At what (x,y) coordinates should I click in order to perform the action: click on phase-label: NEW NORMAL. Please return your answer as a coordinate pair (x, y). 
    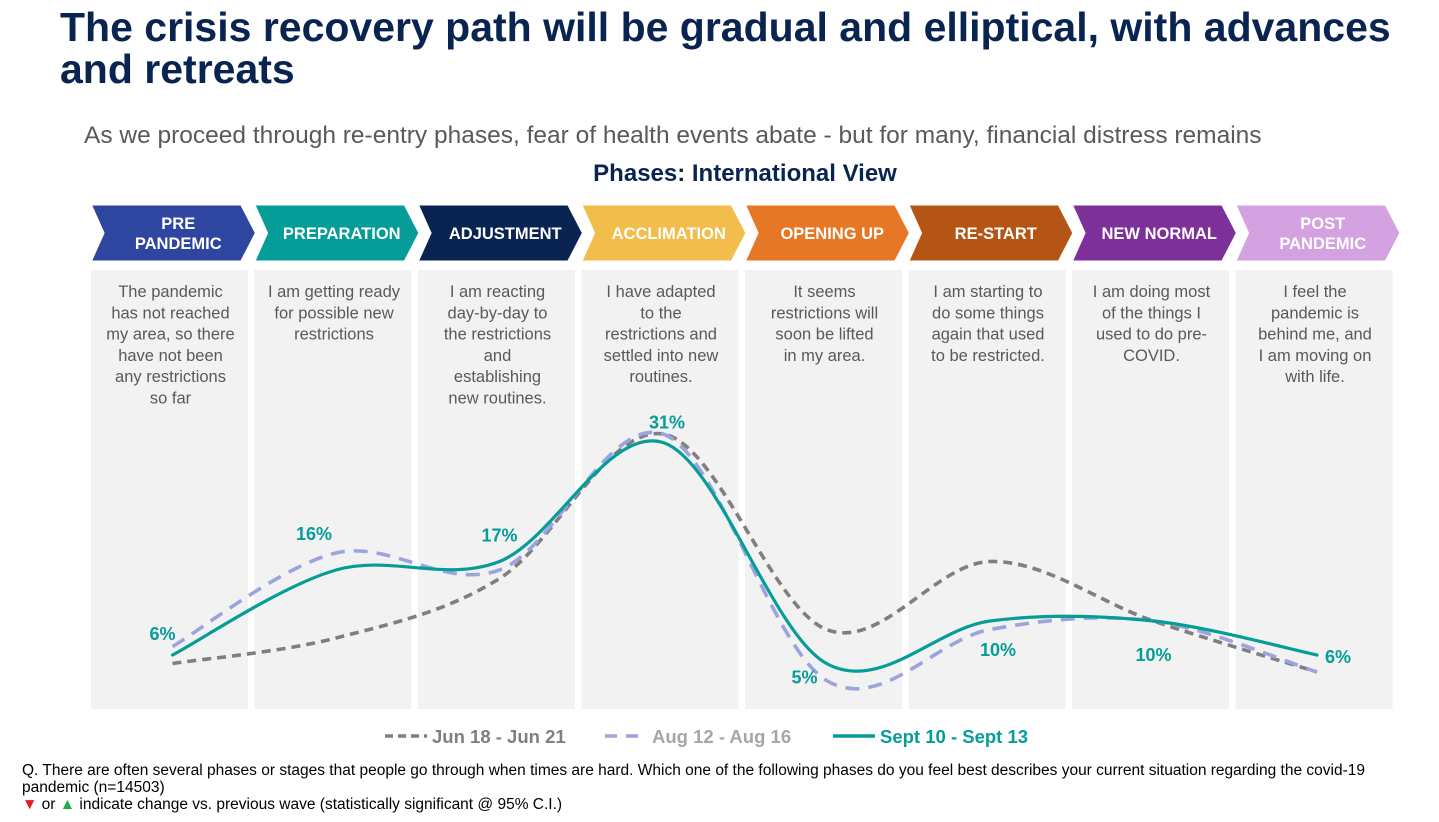
    Looking at the image, I should click on (1159, 234).